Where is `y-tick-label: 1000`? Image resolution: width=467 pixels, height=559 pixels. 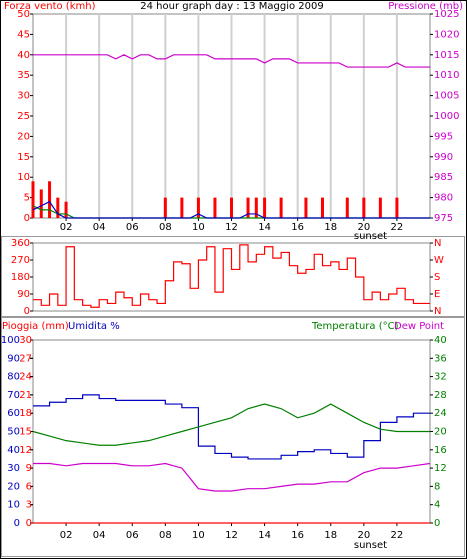
y-tick-label: 1000 is located at coordinates (446, 116).